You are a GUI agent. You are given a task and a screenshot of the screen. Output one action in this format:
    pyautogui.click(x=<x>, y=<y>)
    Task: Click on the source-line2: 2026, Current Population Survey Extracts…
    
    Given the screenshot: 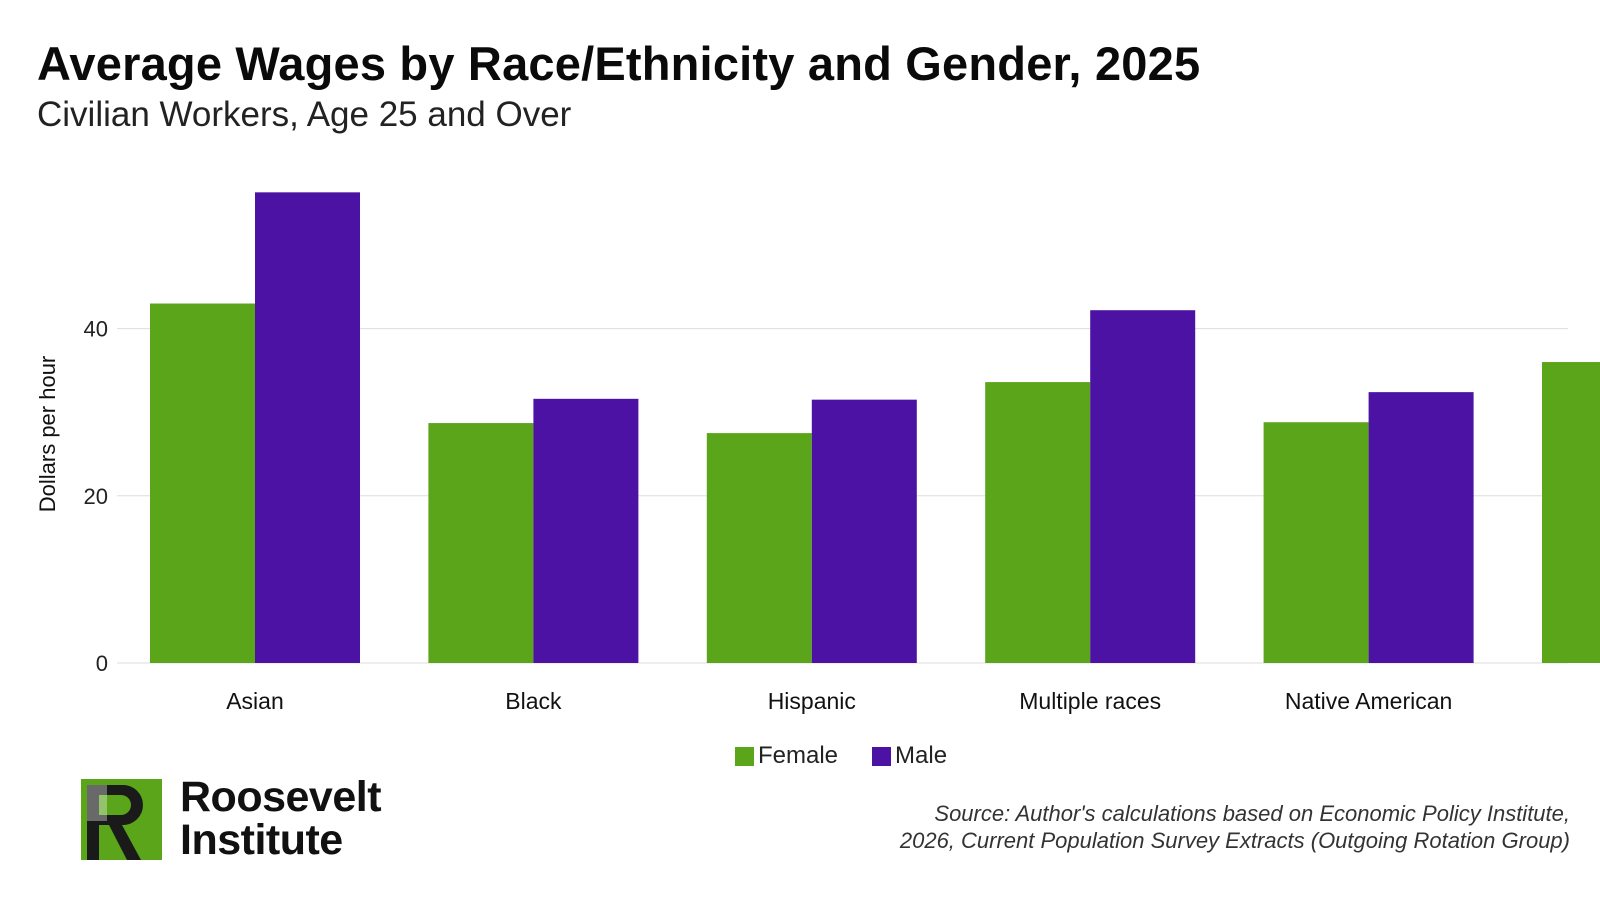 What is the action you would take?
    pyautogui.click(x=1234, y=840)
    